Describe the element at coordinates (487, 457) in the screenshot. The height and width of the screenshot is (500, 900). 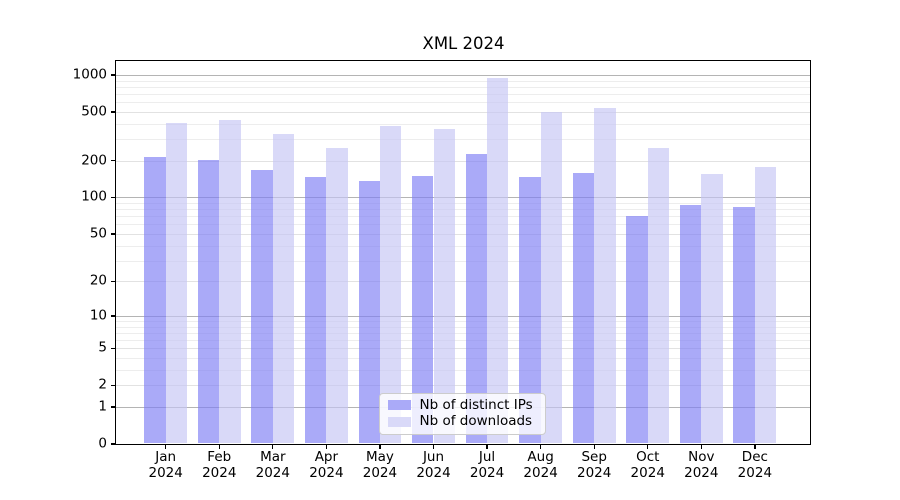
I see `x-tick-month: Jul` at that location.